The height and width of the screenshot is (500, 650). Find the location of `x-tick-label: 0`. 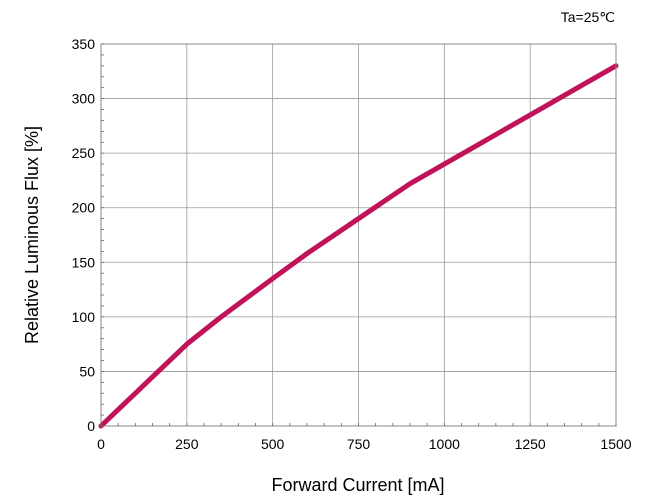

x-tick-label: 0 is located at coordinates (101, 444).